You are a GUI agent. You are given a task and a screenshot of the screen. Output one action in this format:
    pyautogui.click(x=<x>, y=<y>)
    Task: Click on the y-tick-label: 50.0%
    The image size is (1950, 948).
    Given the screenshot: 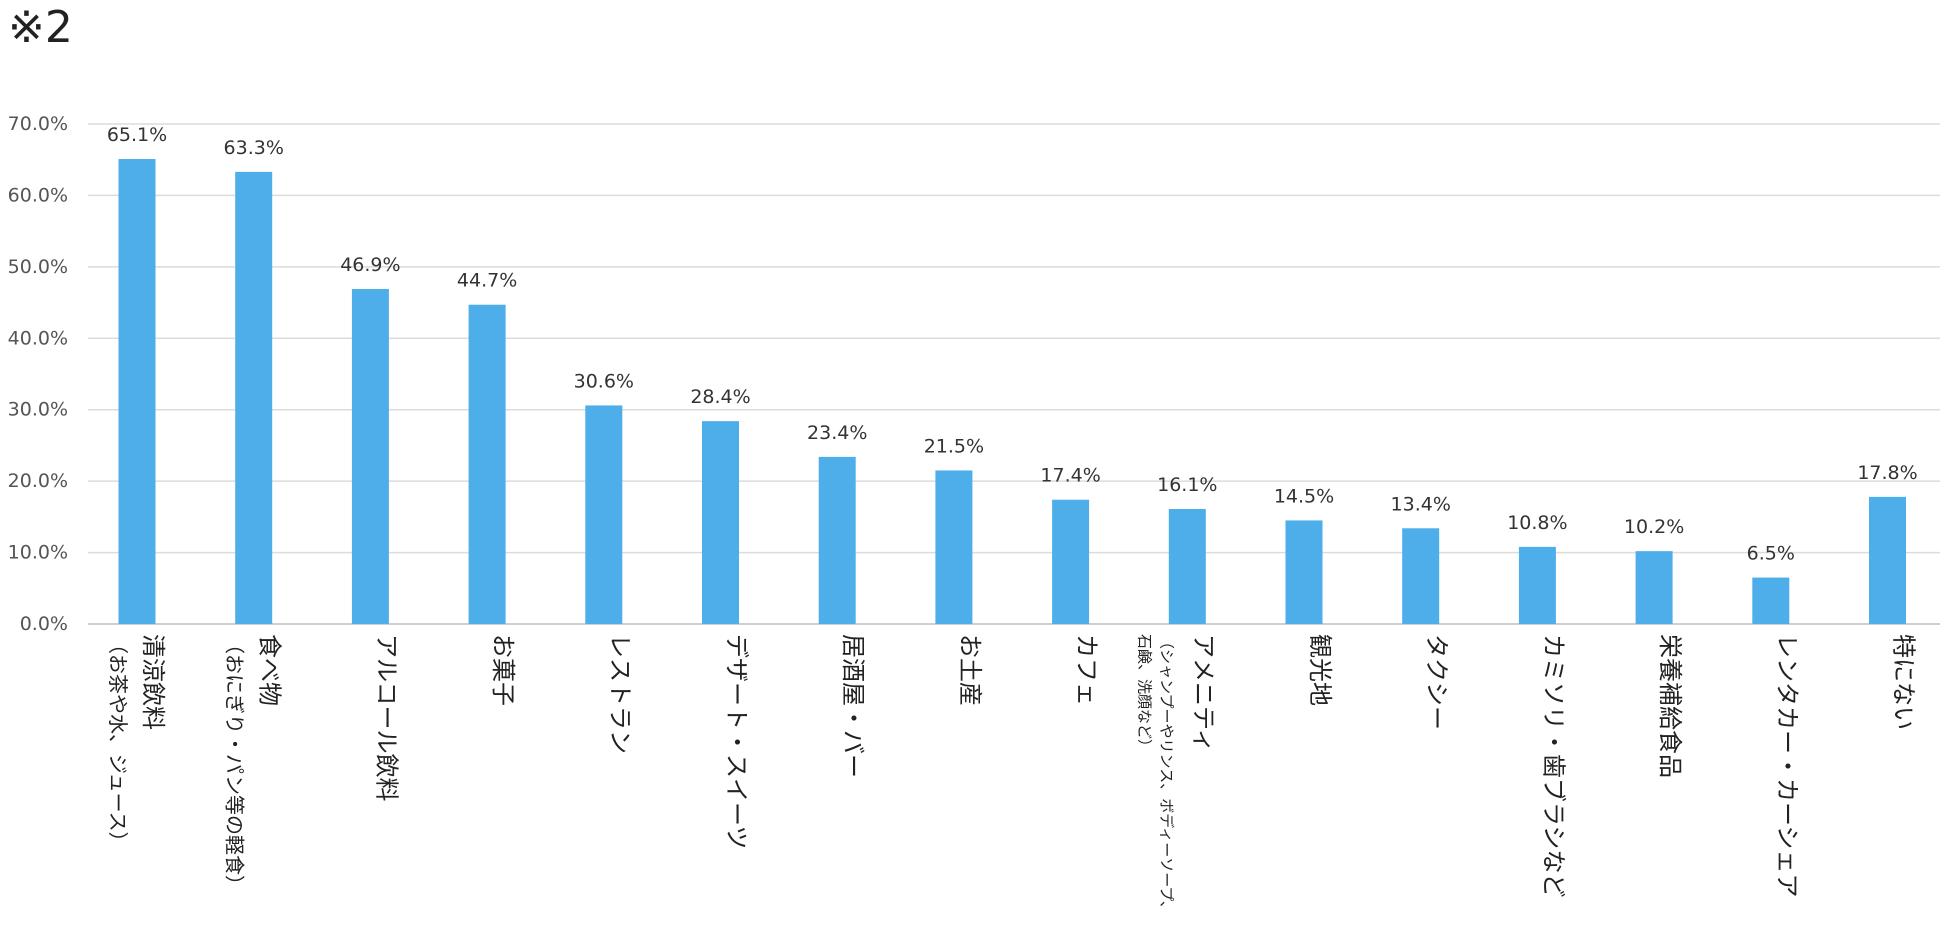 What is the action you would take?
    pyautogui.click(x=38, y=267)
    